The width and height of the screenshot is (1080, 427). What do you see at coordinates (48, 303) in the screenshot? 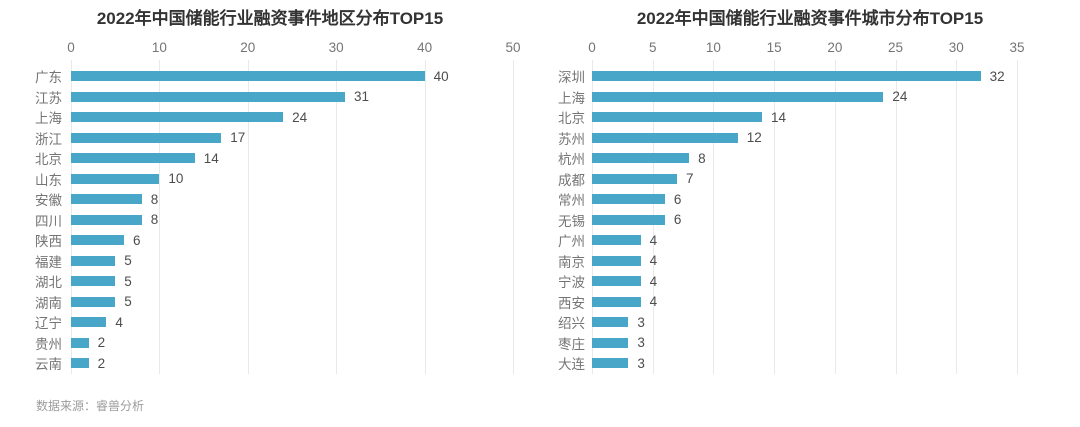
I see `category-label: 湖南` at bounding box center [48, 303].